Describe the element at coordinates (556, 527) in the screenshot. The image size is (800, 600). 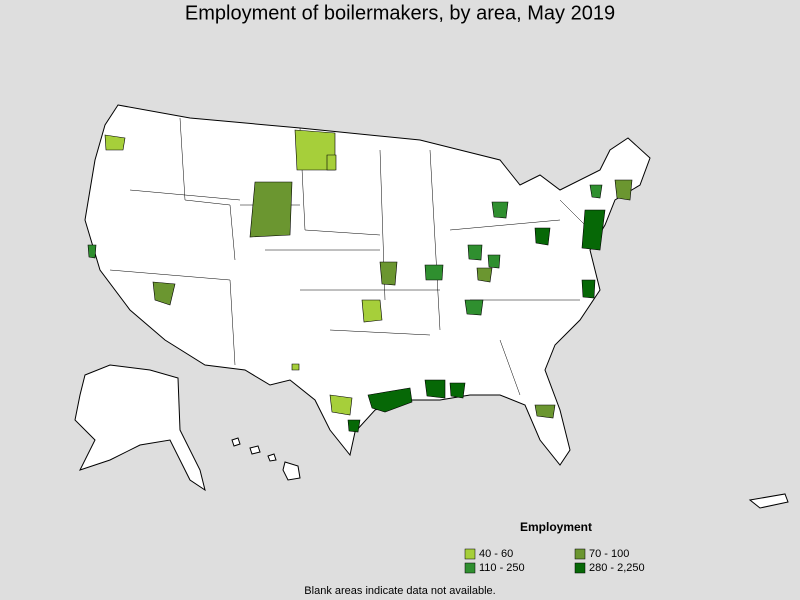
I see `legend-title: Employment` at that location.